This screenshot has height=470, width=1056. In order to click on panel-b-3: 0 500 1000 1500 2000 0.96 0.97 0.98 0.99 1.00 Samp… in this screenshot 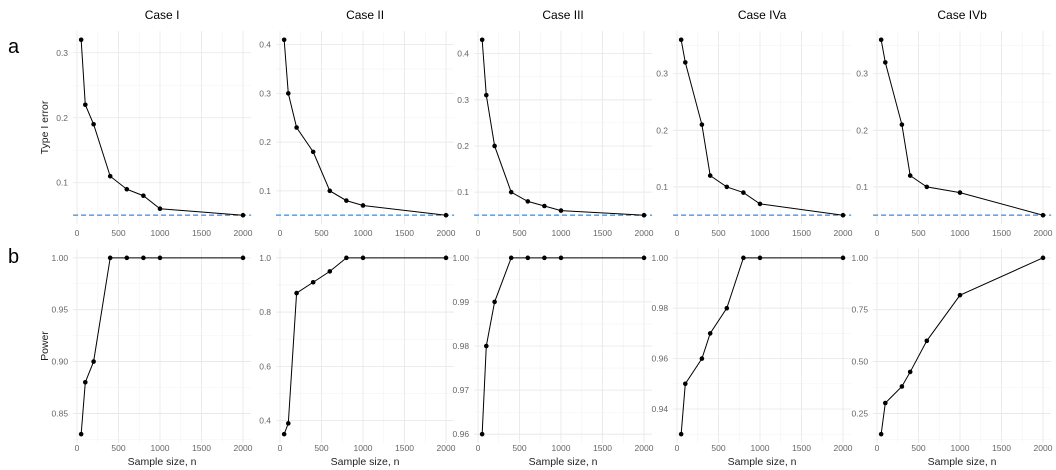, I will do `click(553, 358)`.